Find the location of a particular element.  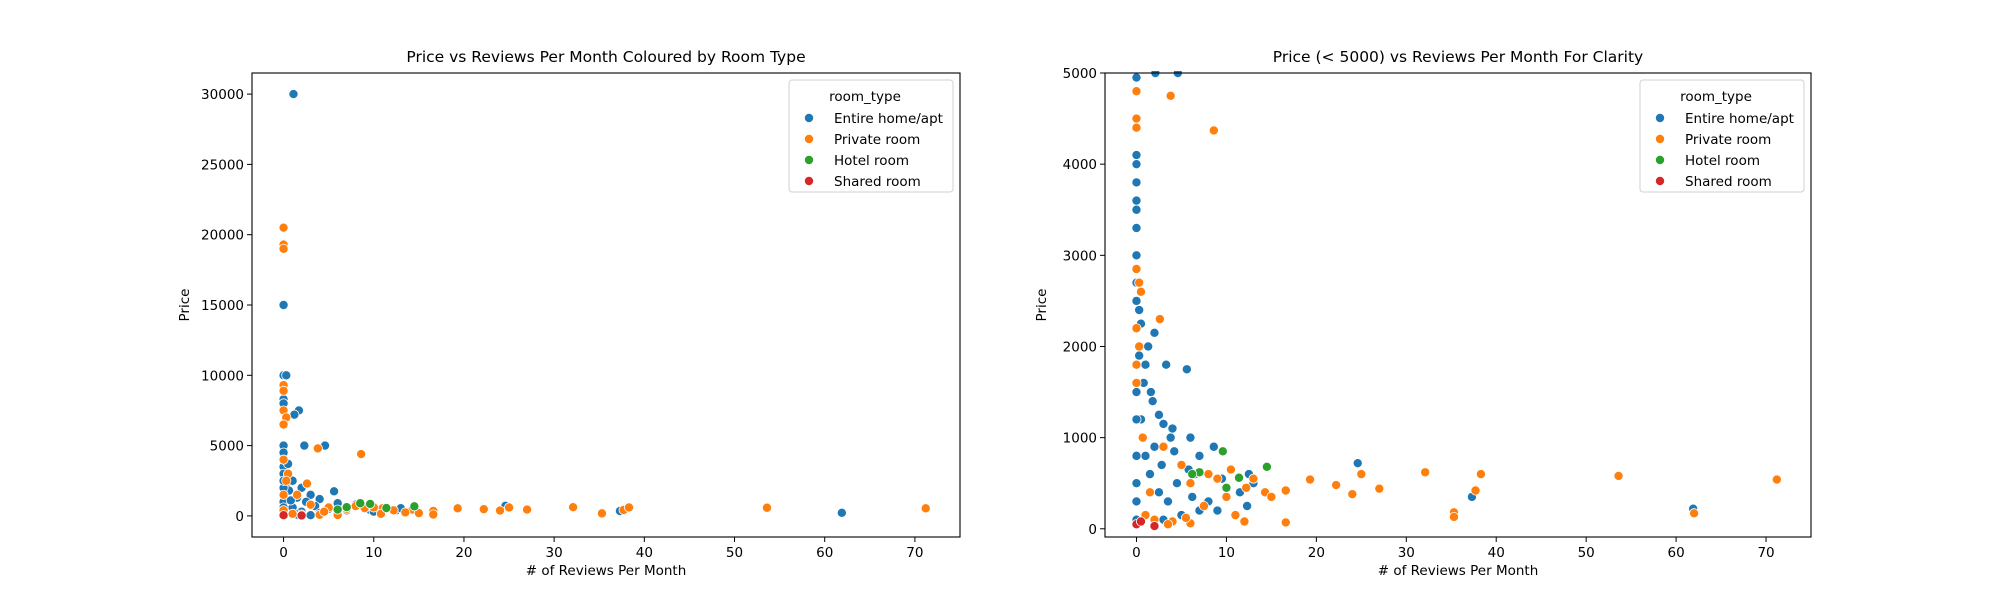

y-tick-label: 25000 is located at coordinates (222, 165).